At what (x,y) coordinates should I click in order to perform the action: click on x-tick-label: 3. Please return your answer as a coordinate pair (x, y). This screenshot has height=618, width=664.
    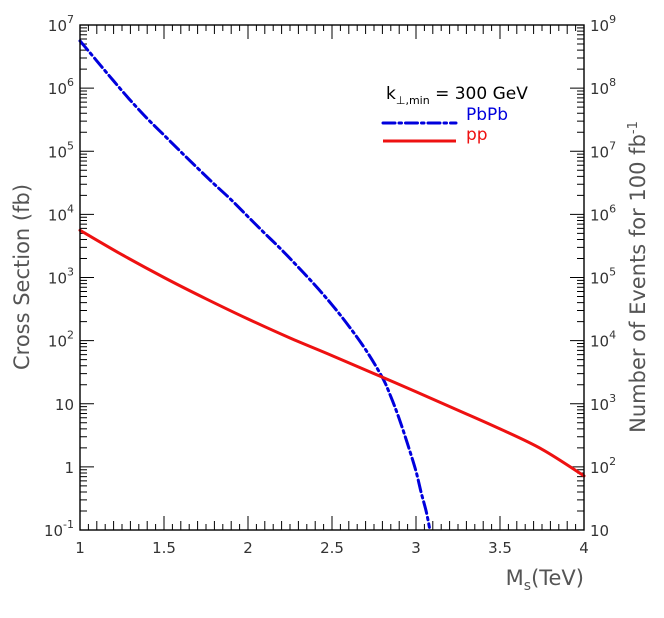
    Looking at the image, I should click on (416, 548).